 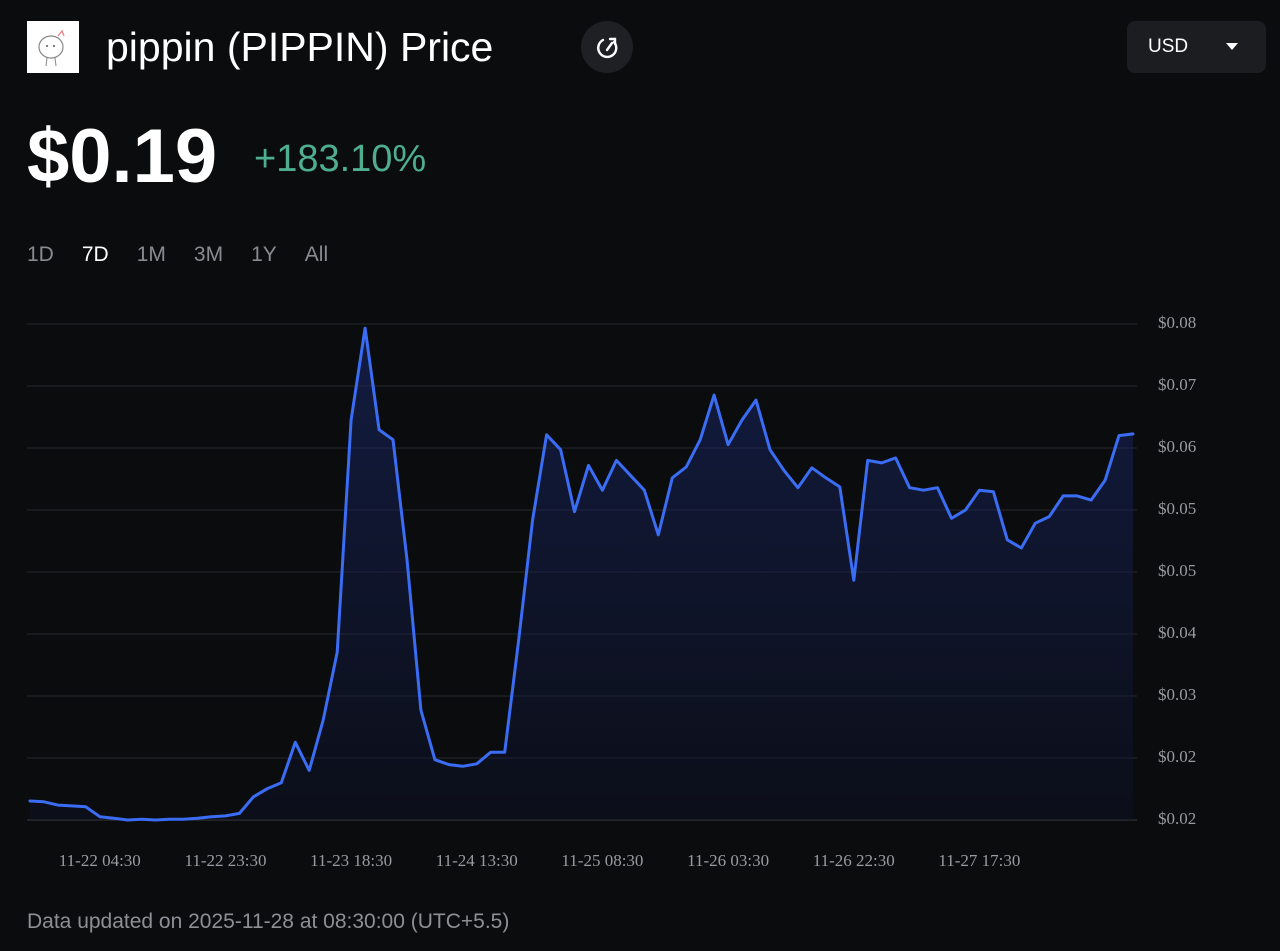 What do you see at coordinates (602, 860) in the screenshot?
I see `x-tick-label: 11-25 08:30` at bounding box center [602, 860].